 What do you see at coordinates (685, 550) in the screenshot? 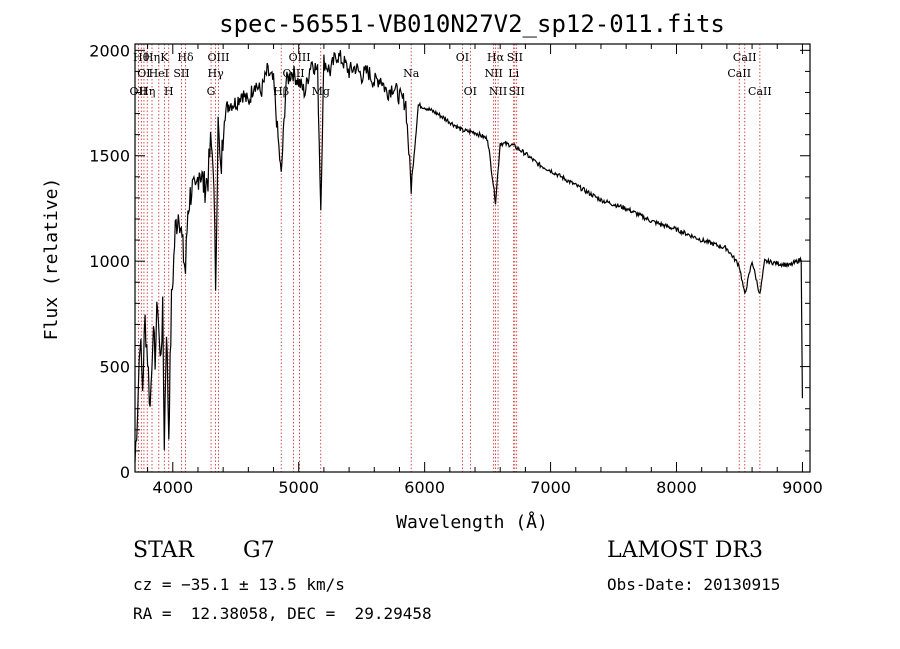
I see `survey-name: LAMOST DR3` at bounding box center [685, 550].